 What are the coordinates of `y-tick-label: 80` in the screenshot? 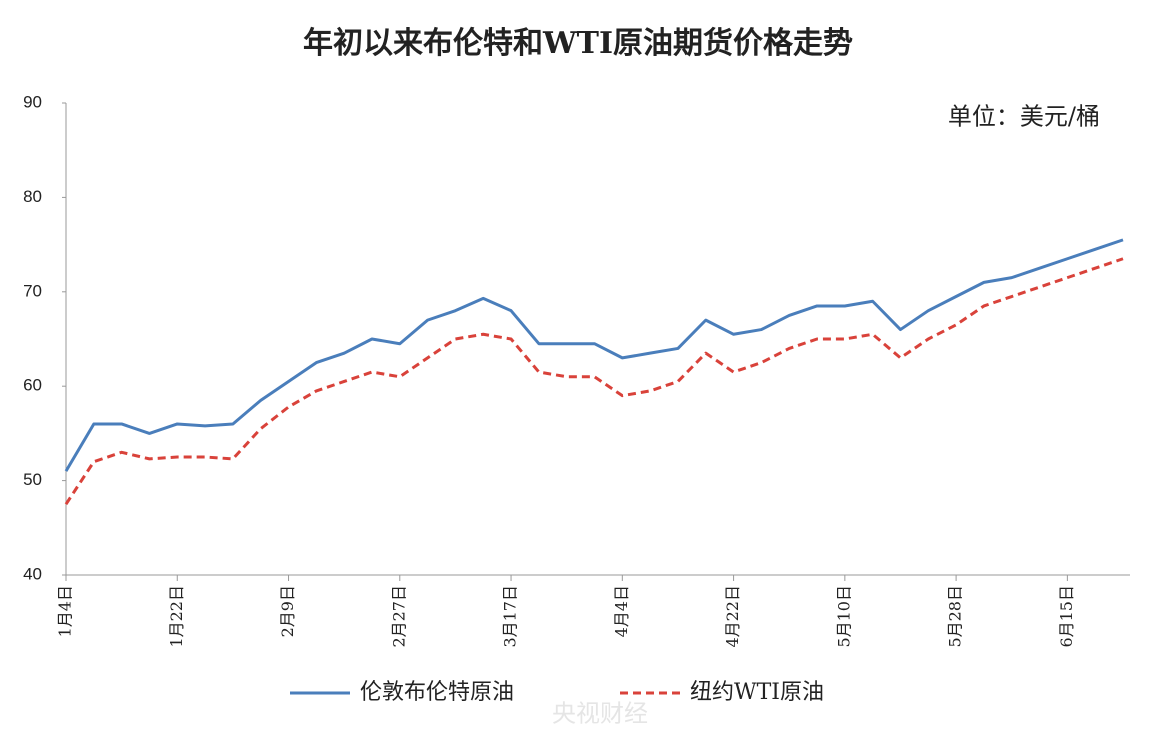 It's located at (32, 196).